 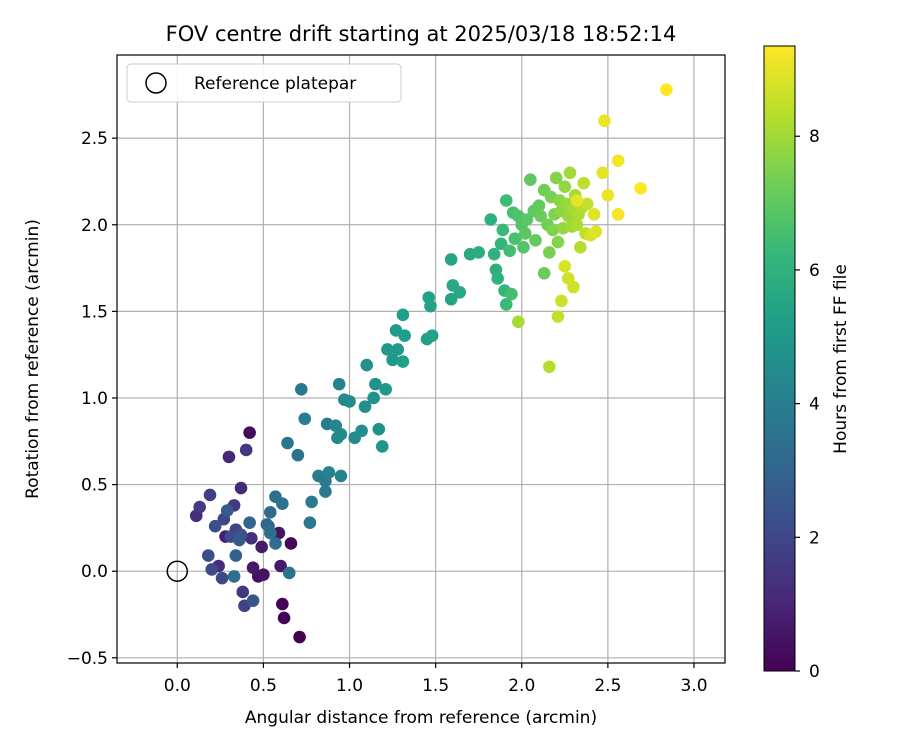 I want to click on legend-label-reference: Reference platepar, so click(x=275, y=84).